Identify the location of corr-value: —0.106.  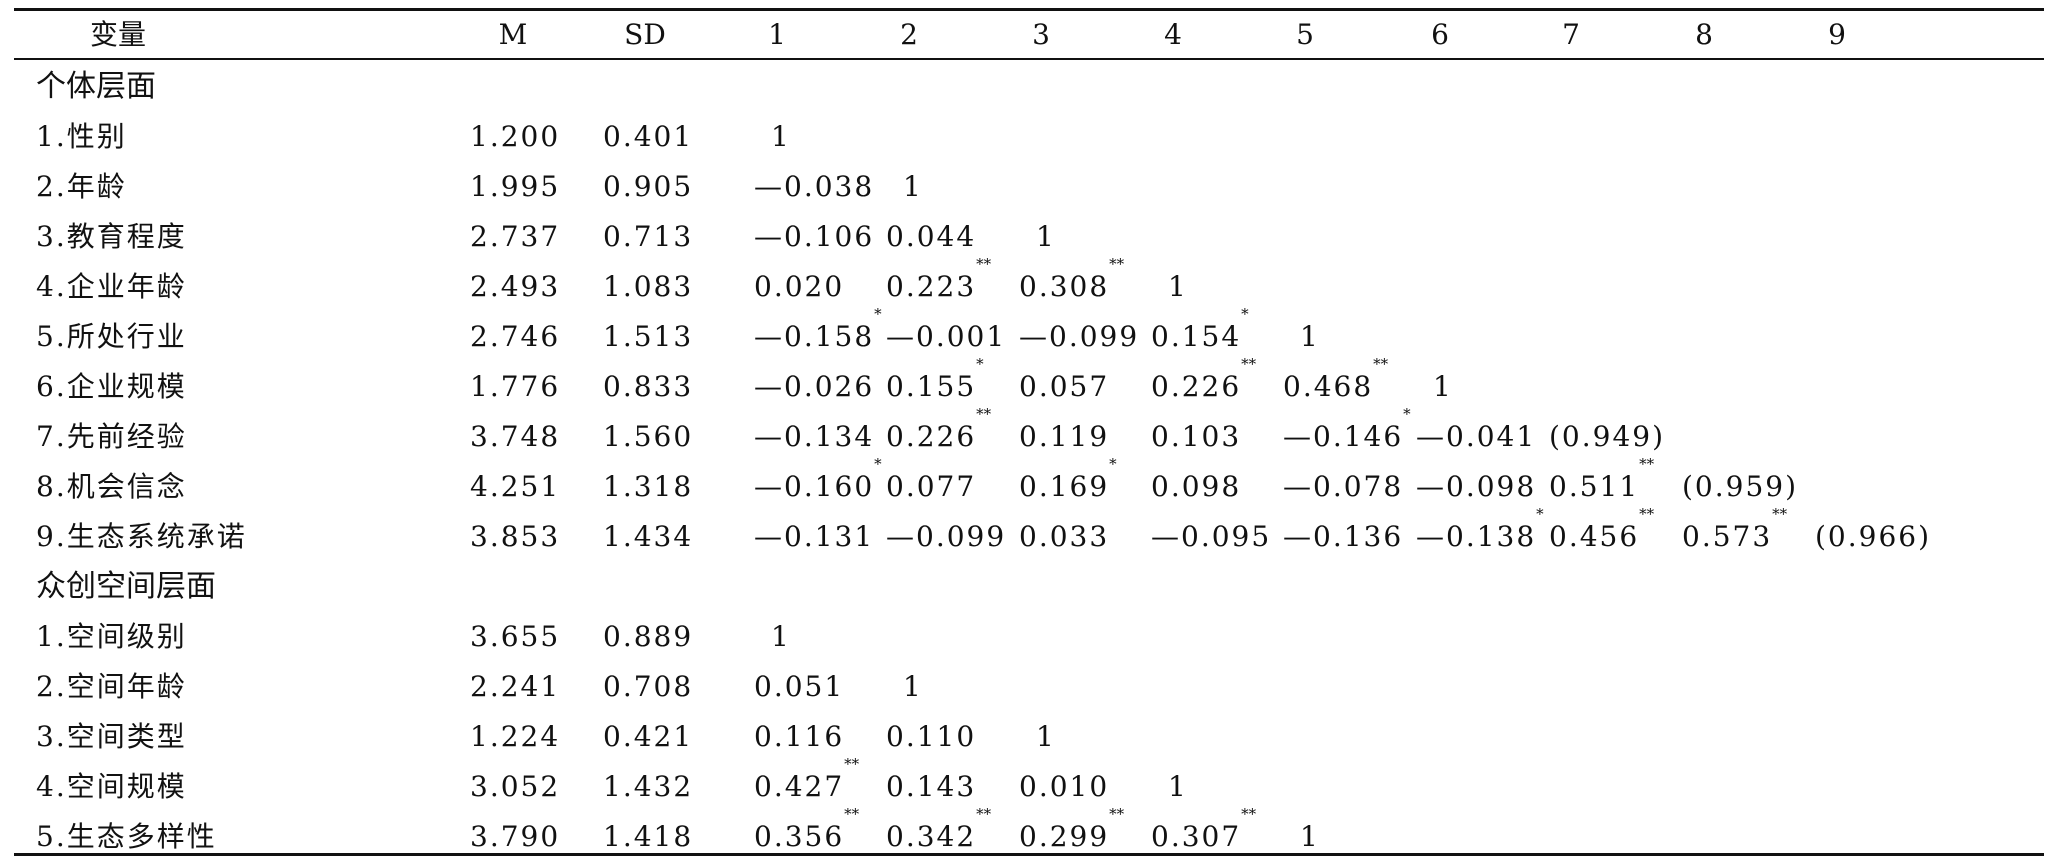
(814, 236).